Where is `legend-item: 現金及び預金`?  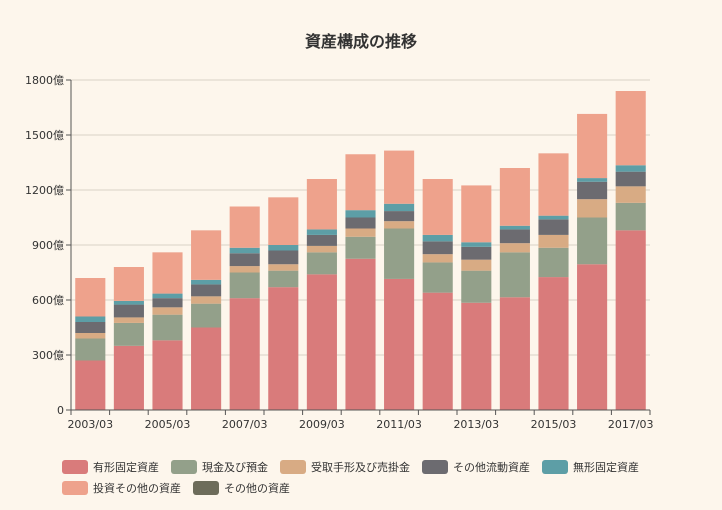
legend-item: 現金及び預金 is located at coordinates (219, 466).